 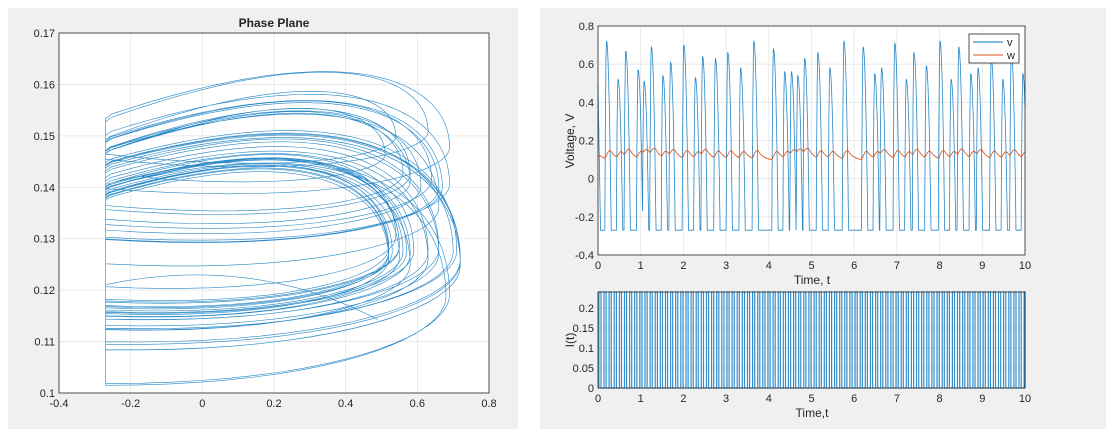 What do you see at coordinates (641, 266) in the screenshot?
I see `voltage-x-tick-label: 1` at bounding box center [641, 266].